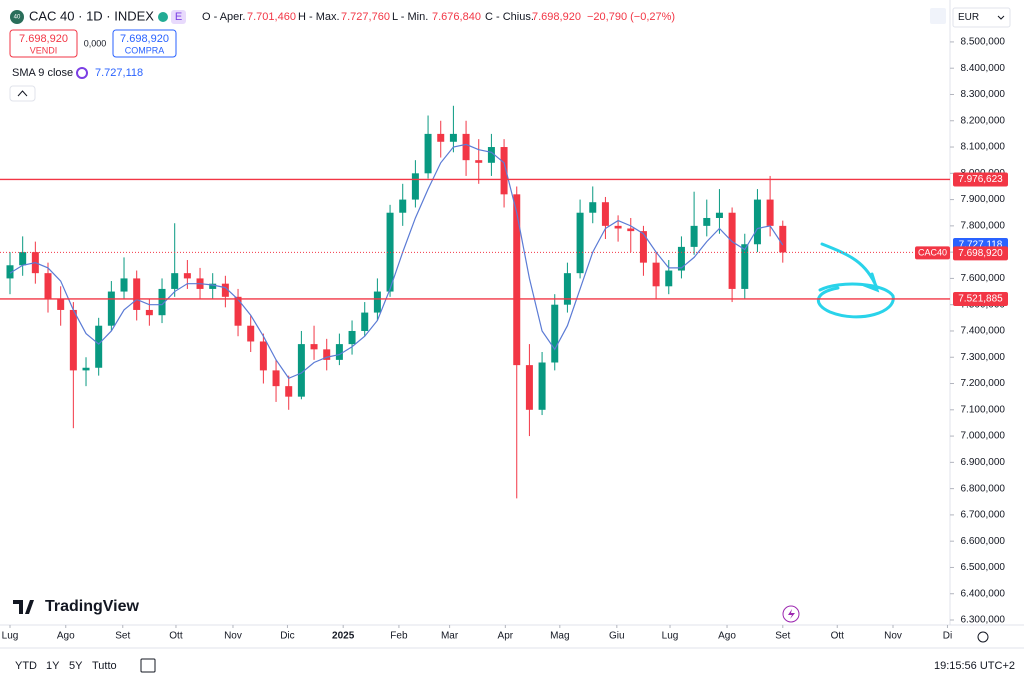  Describe the element at coordinates (983, 593) in the screenshot. I see `y-tick-label: 6.400,000` at that location.